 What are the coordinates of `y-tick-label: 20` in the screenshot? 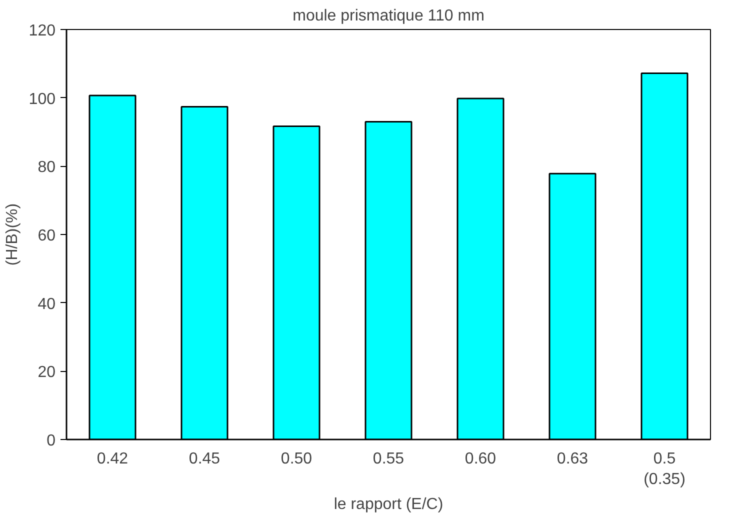 It's located at (47, 373).